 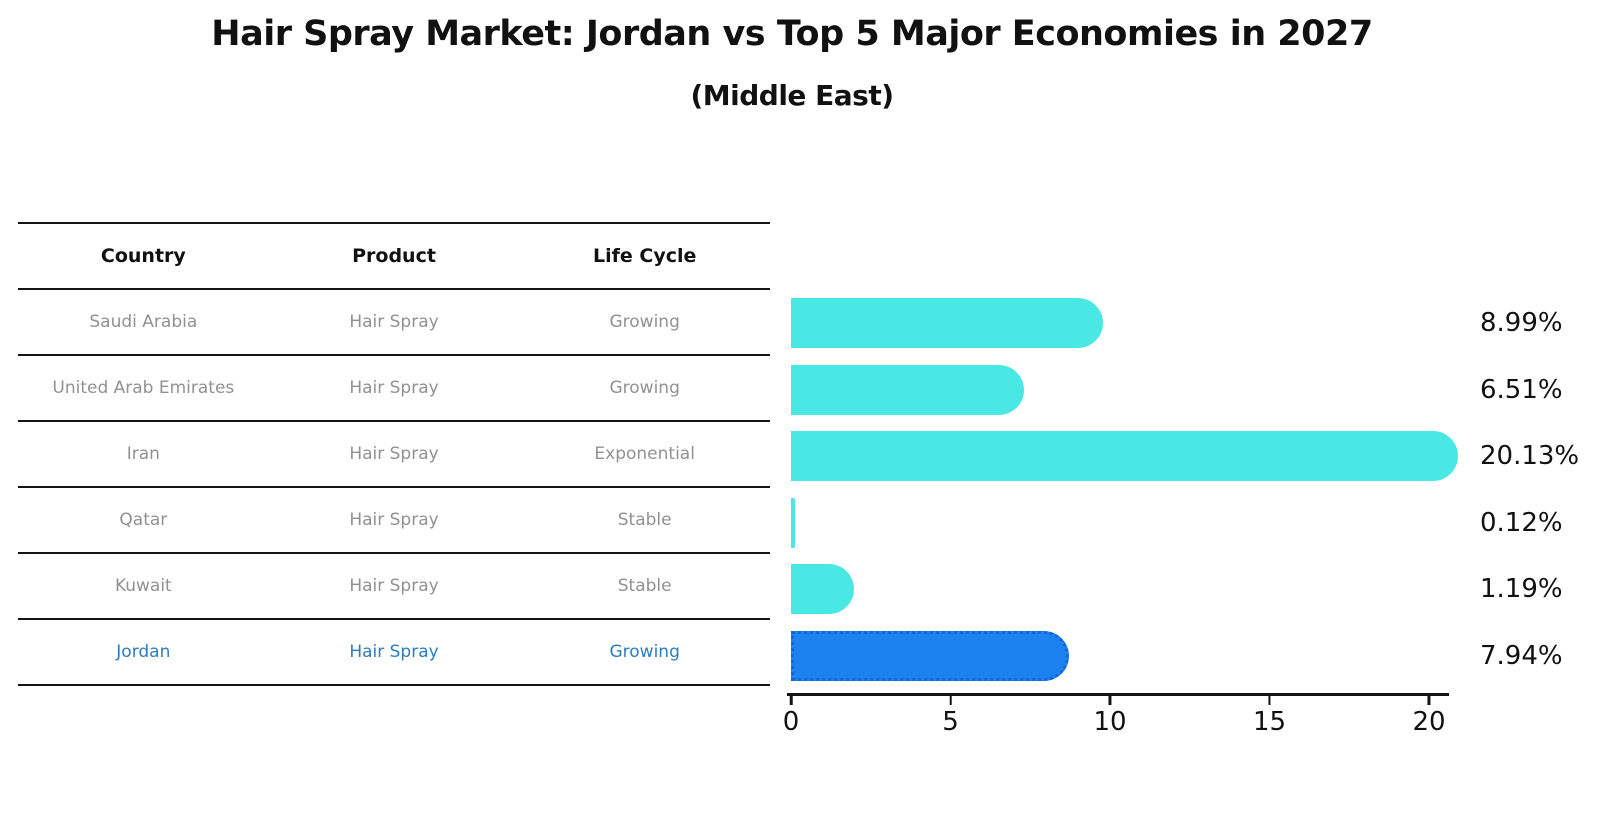 I want to click on table-header-row: Country Product Life Cycle, so click(x=394, y=257).